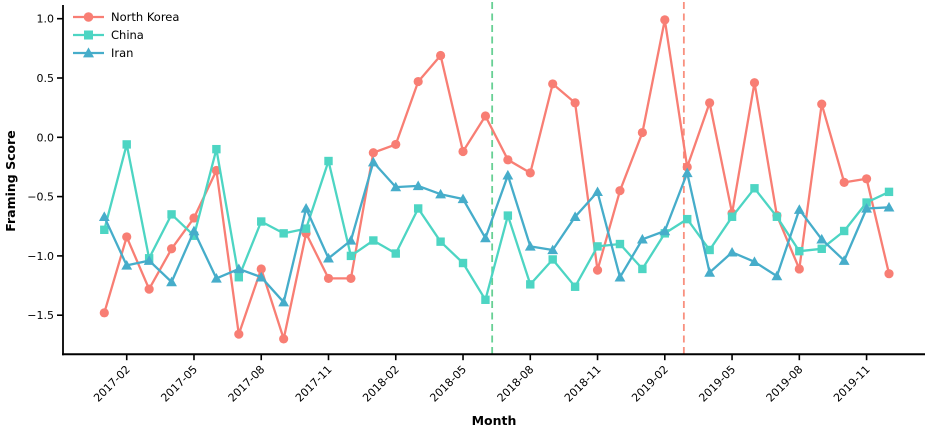 This screenshot has width=930, height=435. I want to click on legend-label-china: China, so click(127, 35).